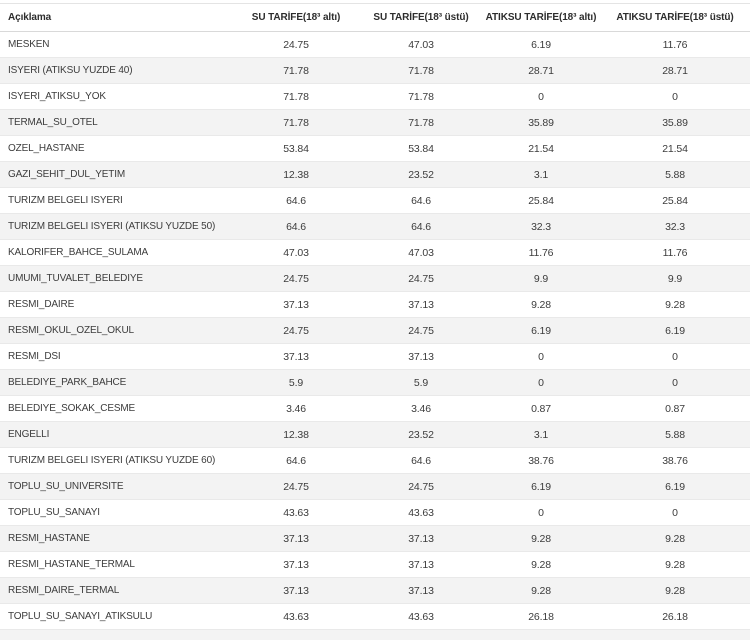 This screenshot has width=750, height=640. I want to click on table-row: MESKEN 24.75 47.03 6.19 11.76, so click(375, 44).